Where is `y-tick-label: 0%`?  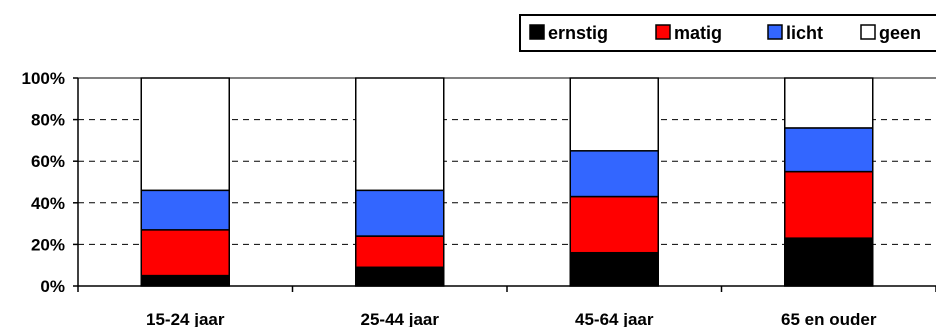 y-tick-label: 0% is located at coordinates (52, 286).